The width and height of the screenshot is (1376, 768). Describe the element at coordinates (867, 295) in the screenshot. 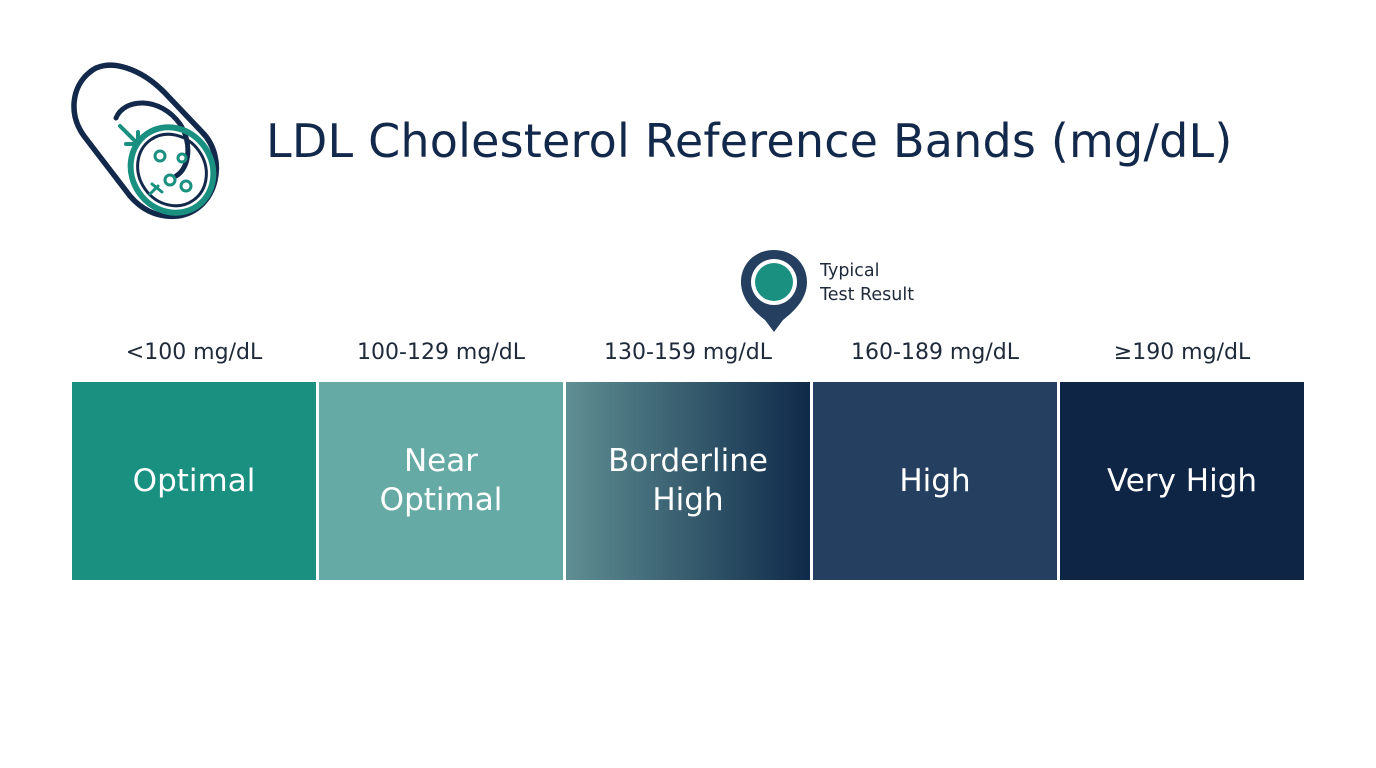

I see `marker-label-line2: Test Result` at that location.